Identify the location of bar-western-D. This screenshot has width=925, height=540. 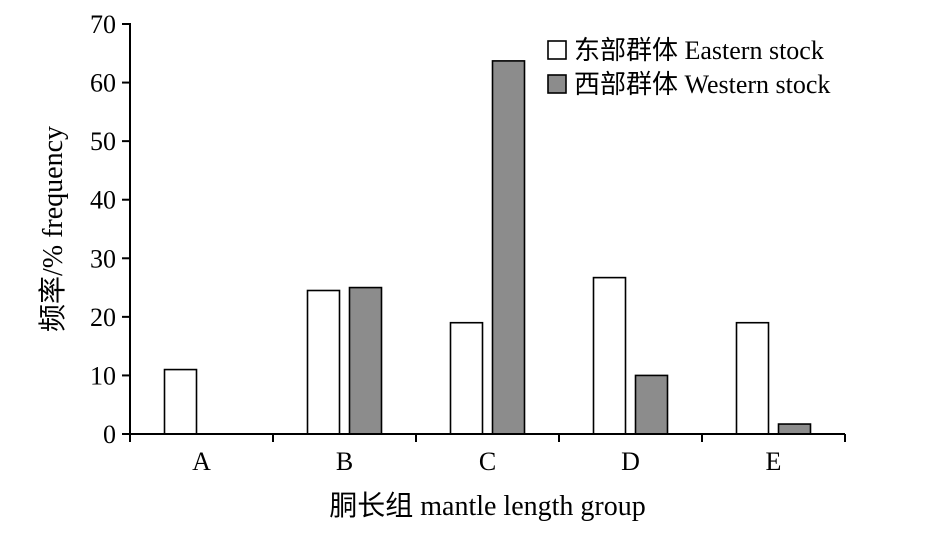
(651, 404).